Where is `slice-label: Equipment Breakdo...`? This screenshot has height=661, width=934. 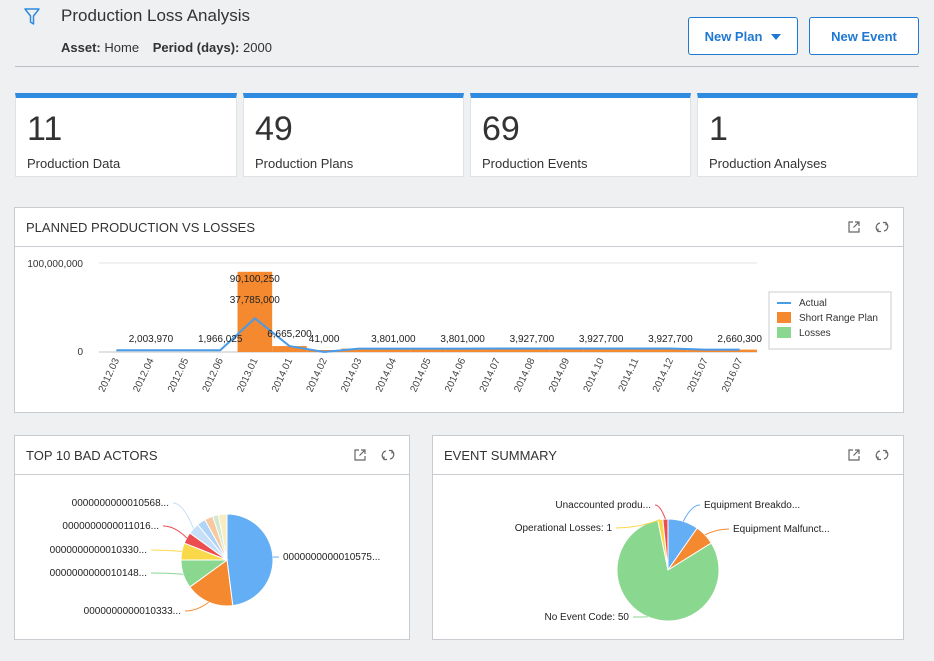 slice-label: Equipment Breakdo... is located at coordinates (752, 505).